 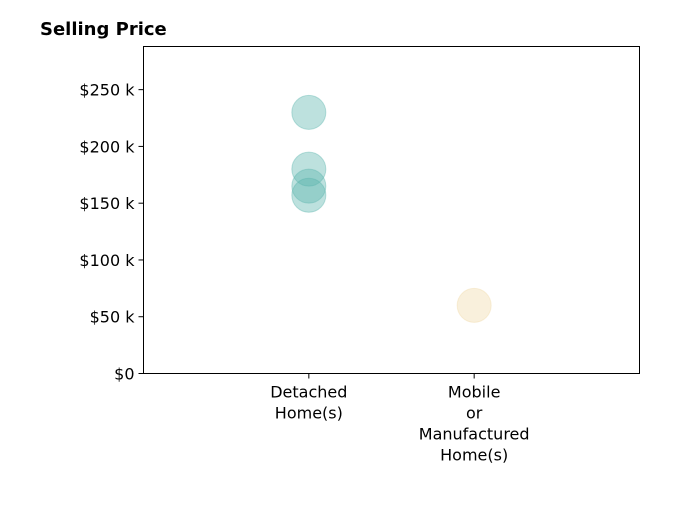 What do you see at coordinates (308, 403) in the screenshot?
I see `x-tick-label: Detached Home(s)` at bounding box center [308, 403].